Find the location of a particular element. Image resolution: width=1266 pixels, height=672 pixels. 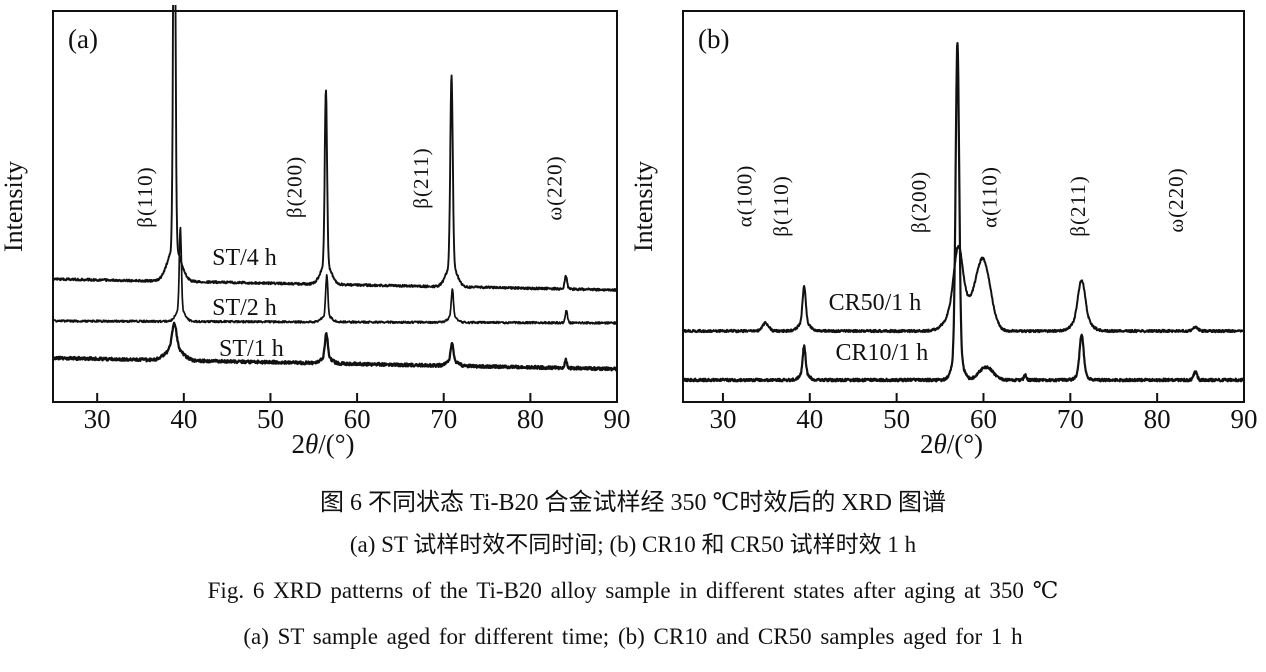

x-tick-label-b-60: 60 is located at coordinates (983, 419).